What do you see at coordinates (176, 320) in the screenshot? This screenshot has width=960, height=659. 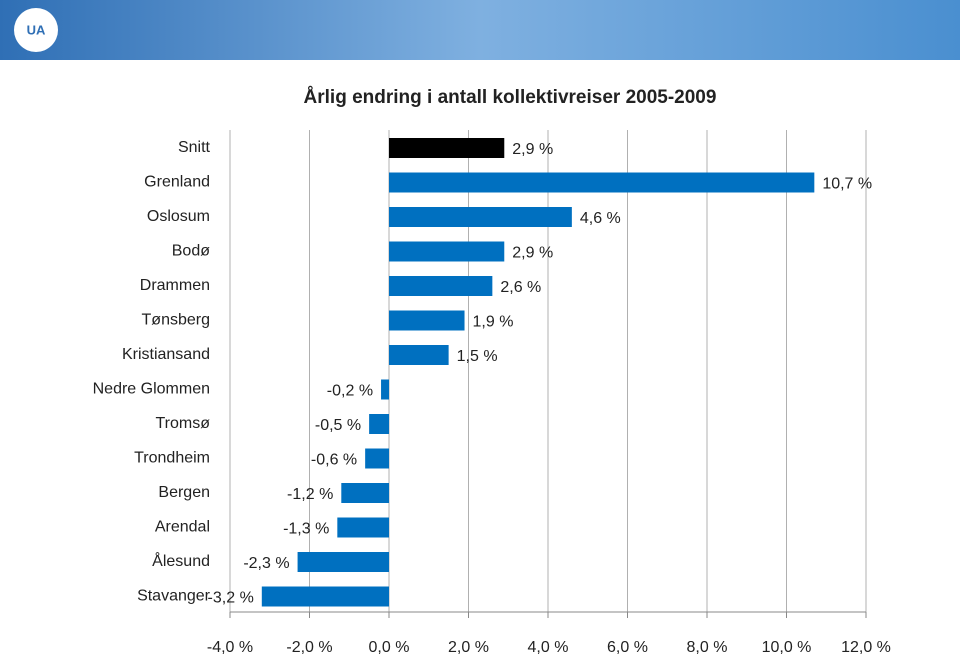 I see `category-label: Tønsberg` at bounding box center [176, 320].